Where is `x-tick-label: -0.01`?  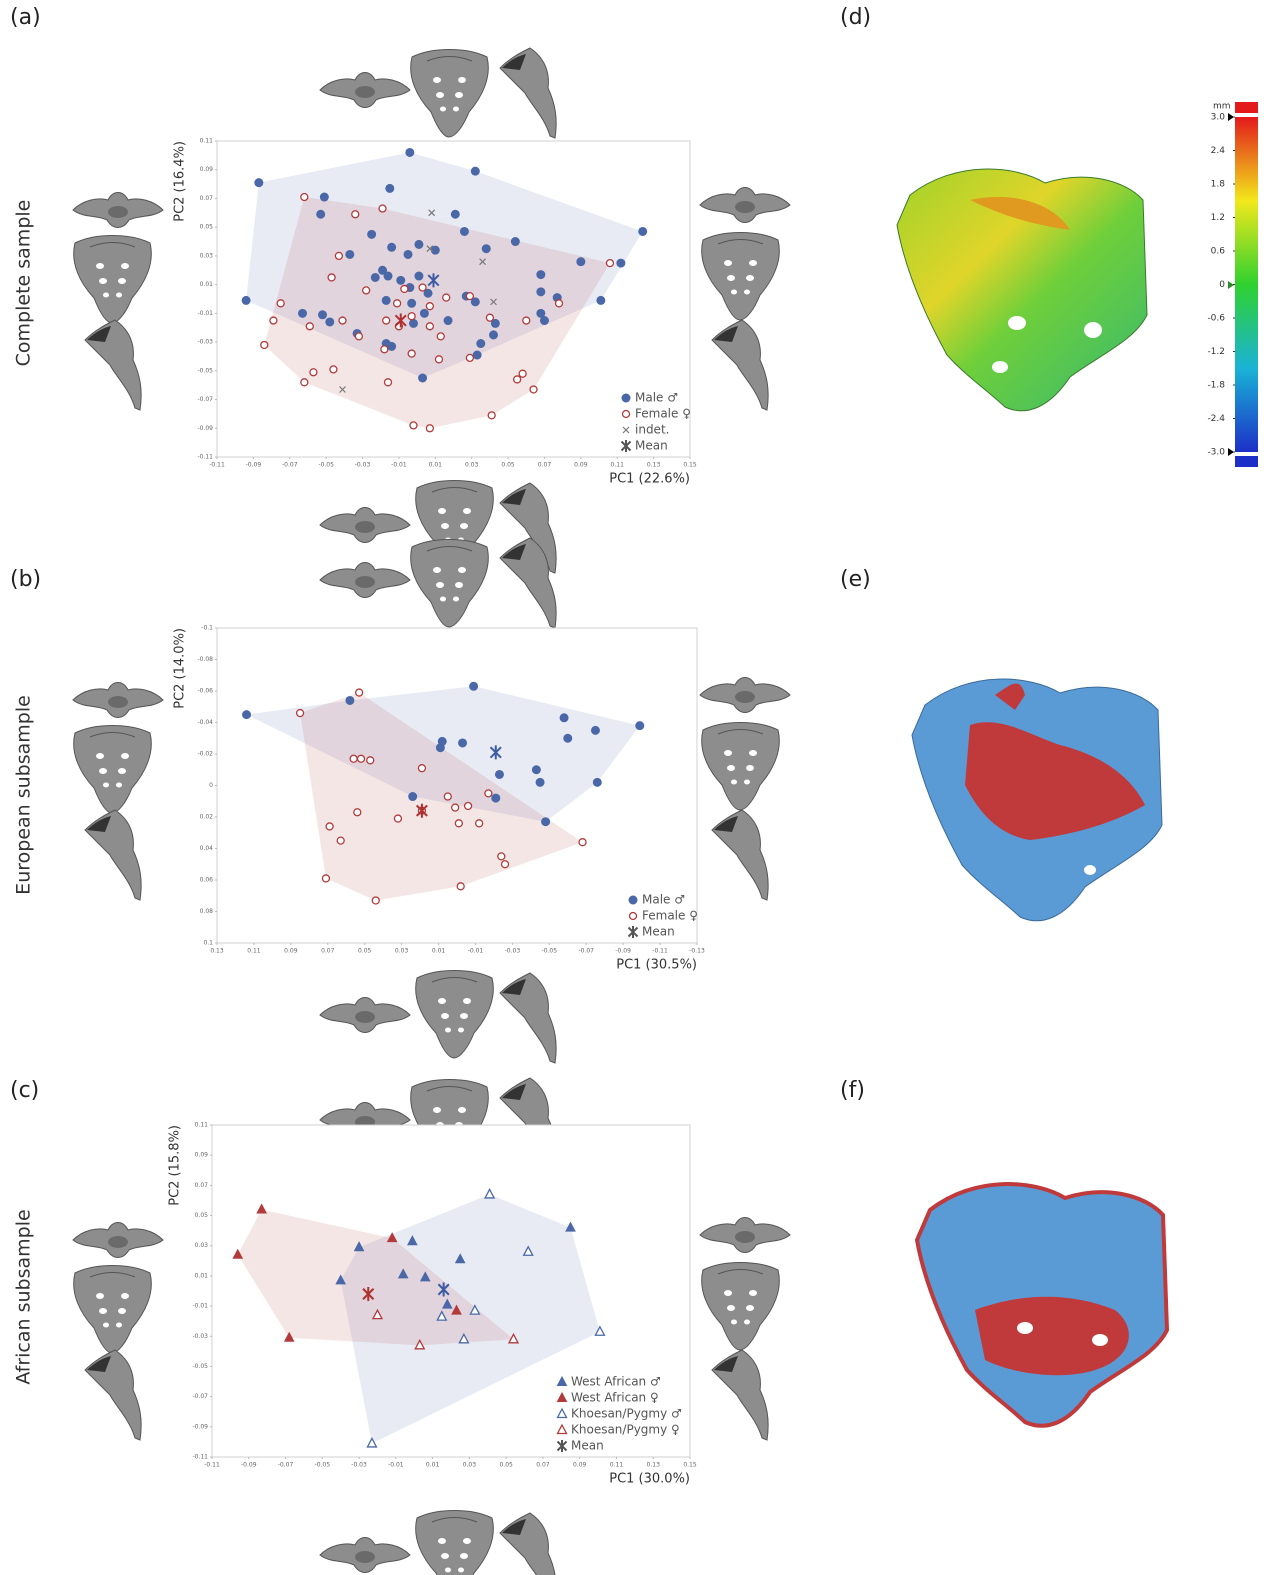 x-tick-label: -0.01 is located at coordinates (396, 1465).